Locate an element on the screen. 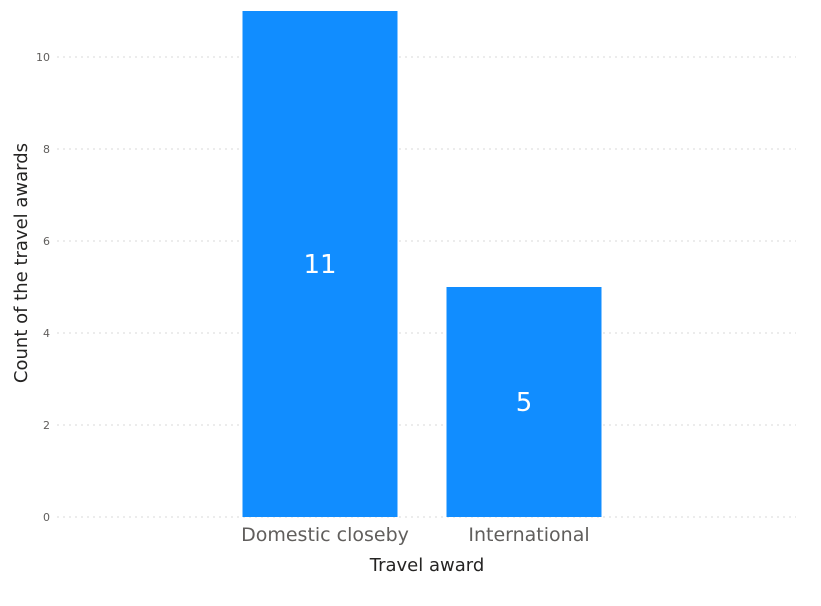 The width and height of the screenshot is (821, 606). y-axis-ticks: 0 2 4 6 8 10 is located at coordinates (43, 287).